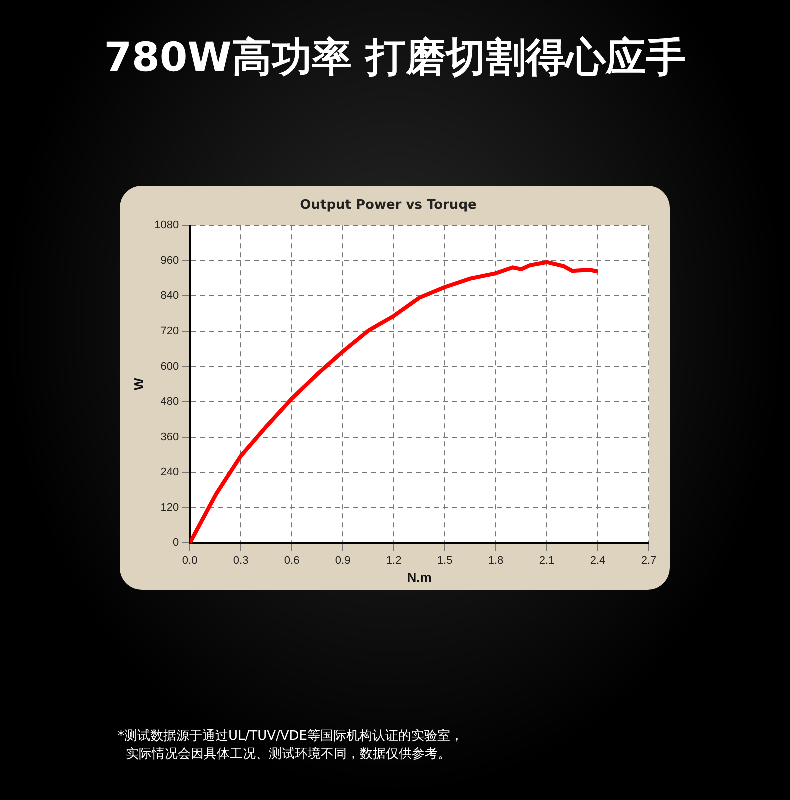  Describe the element at coordinates (547, 560) in the screenshot. I see `x-tick-label: 2.1` at that location.